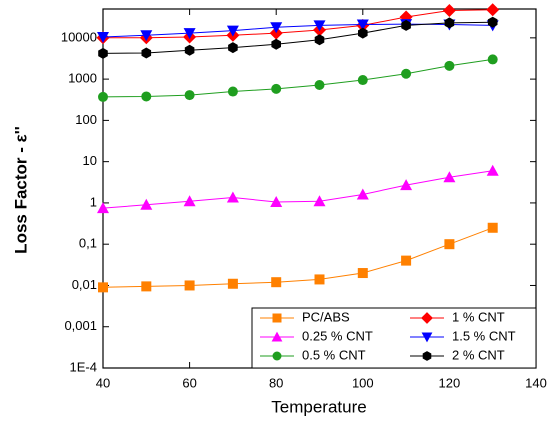  What do you see at coordinates (334, 354) in the screenshot?
I see `legend-label: 0.5 % CNT` at bounding box center [334, 354].